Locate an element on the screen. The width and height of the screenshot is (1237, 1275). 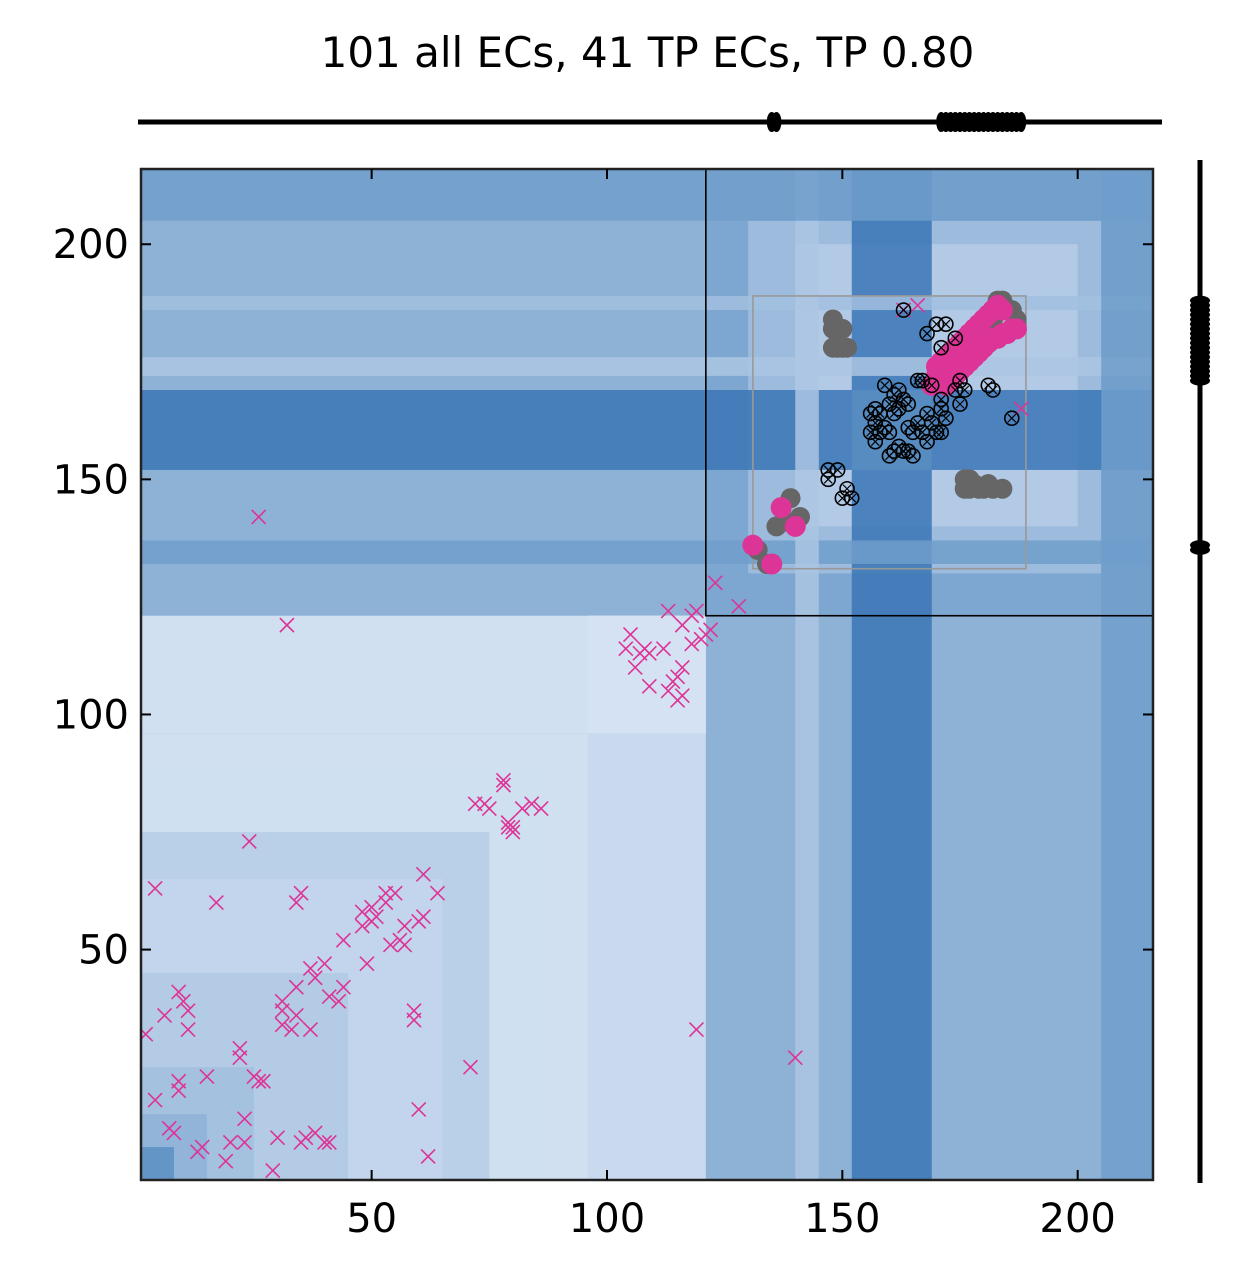
top-position-strip is located at coordinates (650, 122).